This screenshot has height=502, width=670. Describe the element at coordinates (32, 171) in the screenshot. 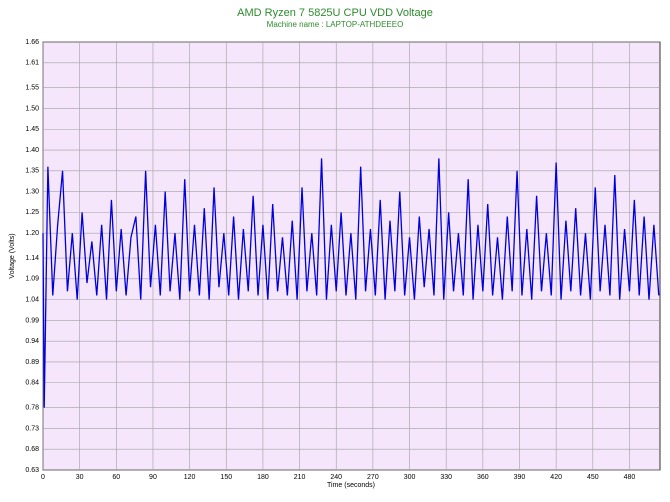

I see `y-tick-label: 1.35` at that location.